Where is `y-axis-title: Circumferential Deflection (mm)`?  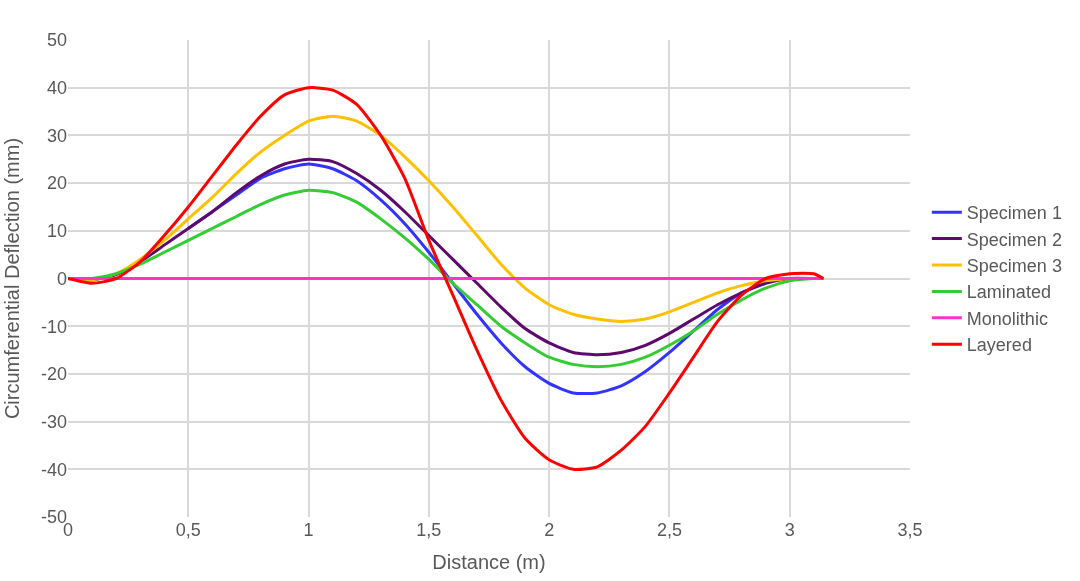
y-axis-title: Circumferential Deflection (mm) is located at coordinates (12, 278).